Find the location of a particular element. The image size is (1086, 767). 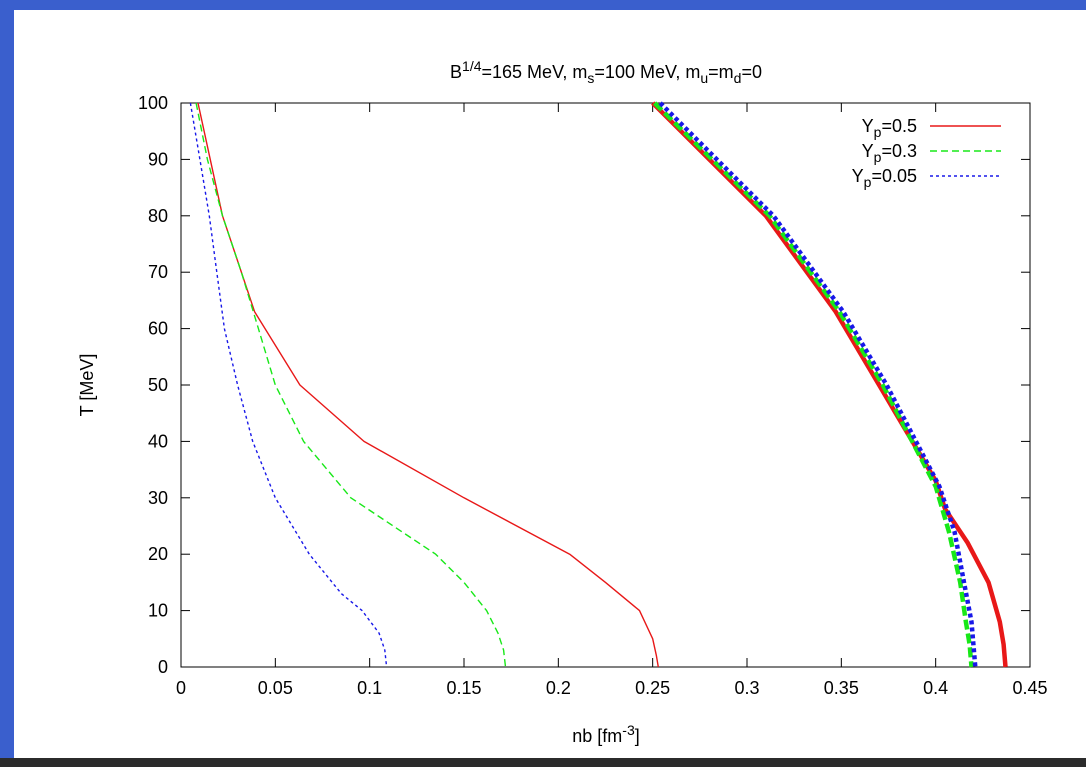

x-tick-label: 0.1 is located at coordinates (369, 688).